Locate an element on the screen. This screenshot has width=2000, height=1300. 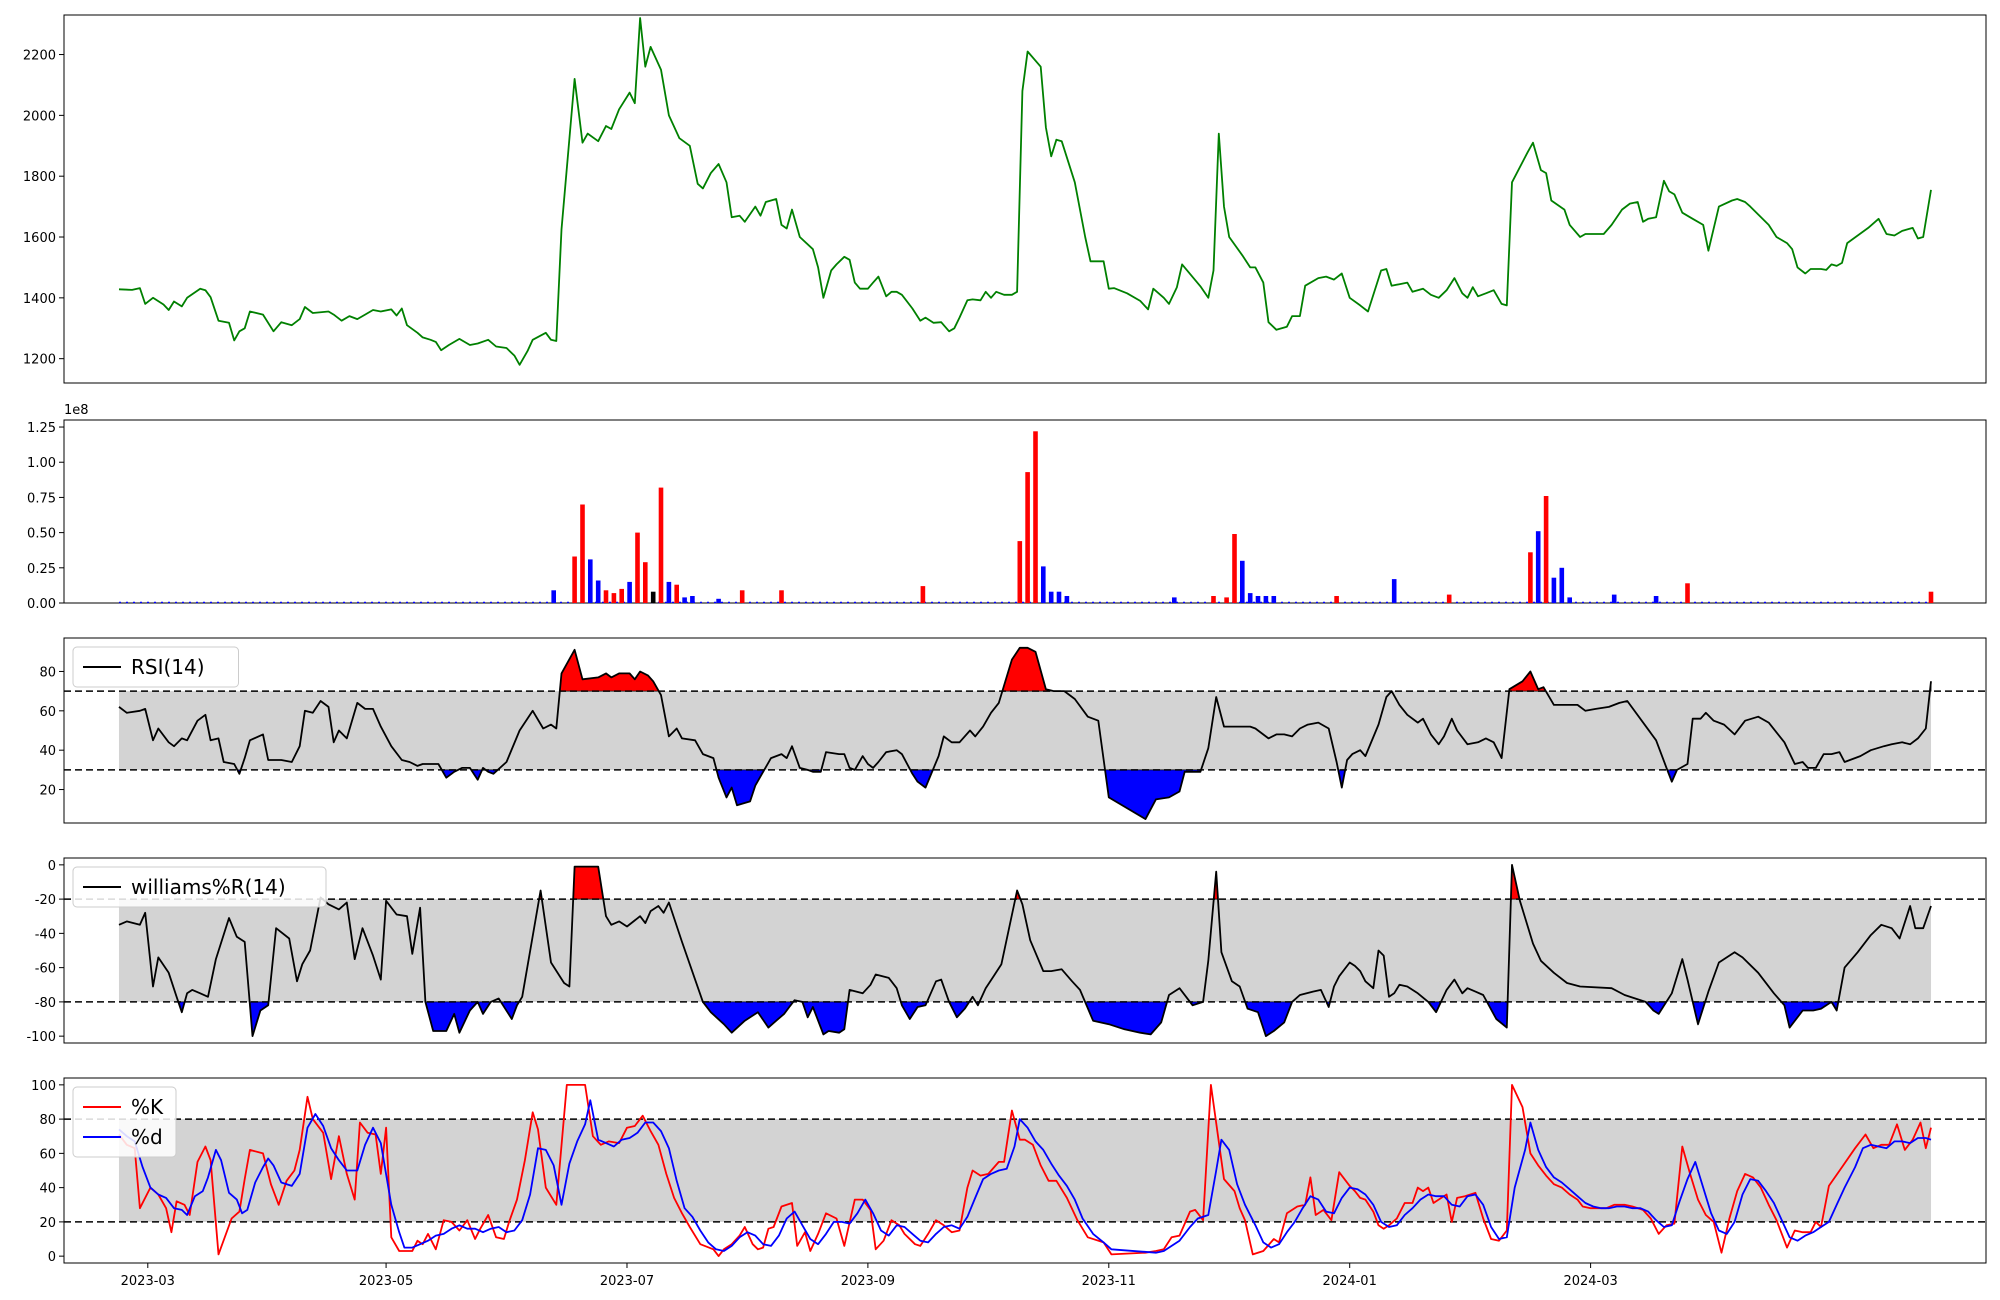
rsi-y-axis: 20 40 60 80 is located at coordinates (51, 732).